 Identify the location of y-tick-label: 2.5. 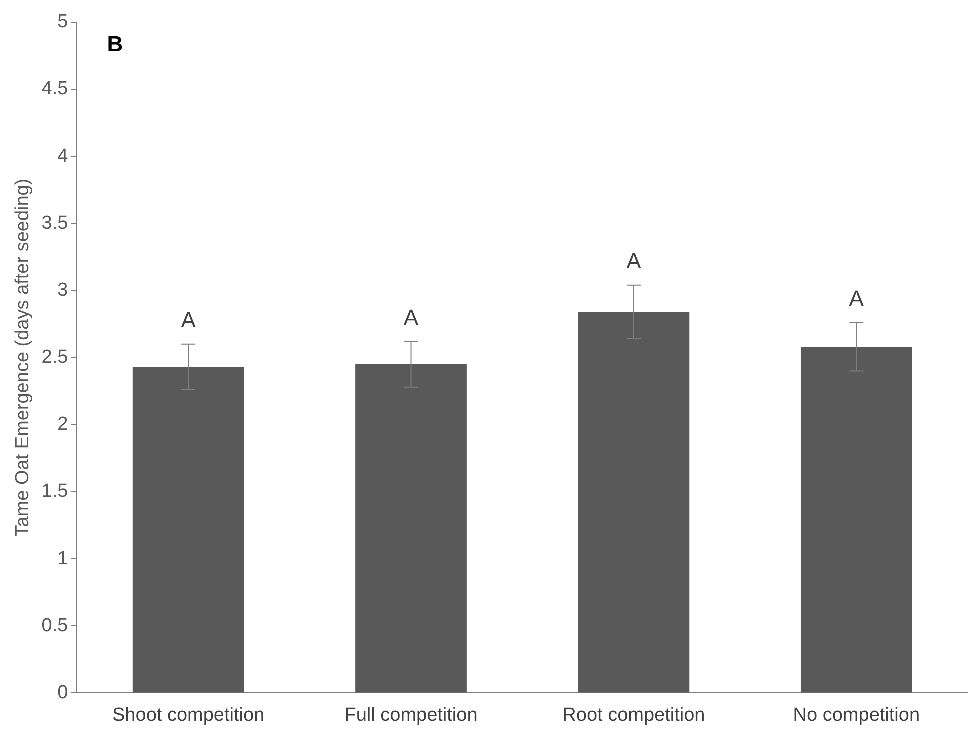
(55, 357).